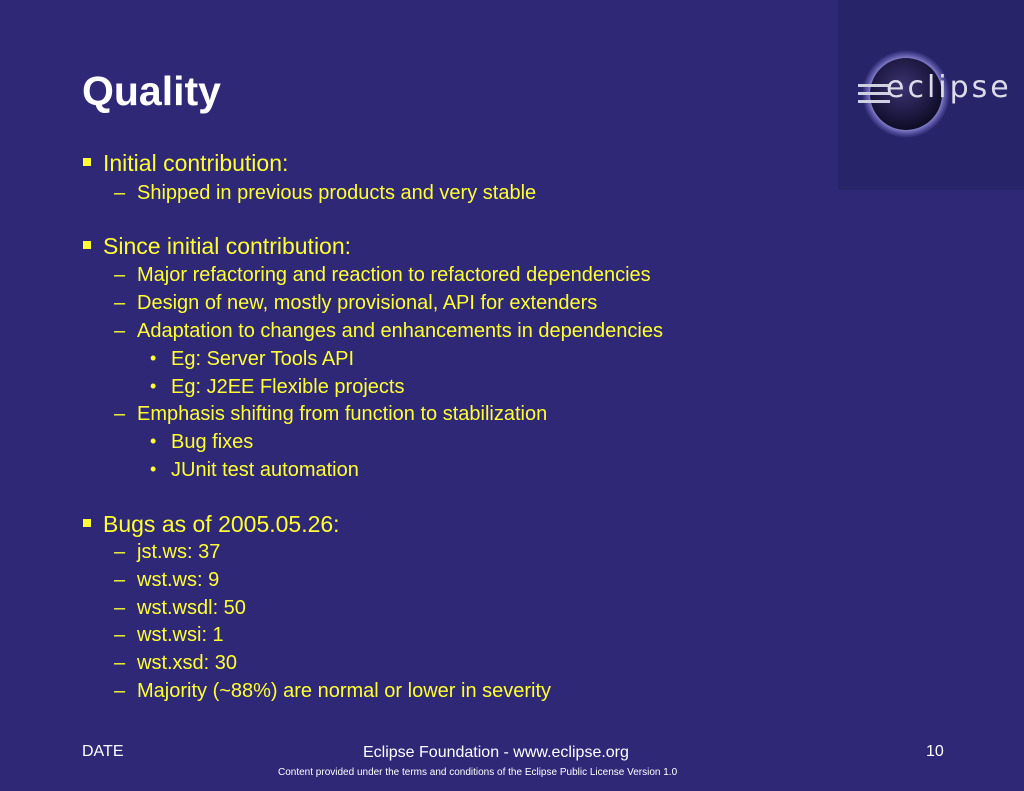 Image resolution: width=1024 pixels, height=791 pixels. I want to click on footer-organization: Eclipse Foundation - www.eclipse.org, so click(496, 752).